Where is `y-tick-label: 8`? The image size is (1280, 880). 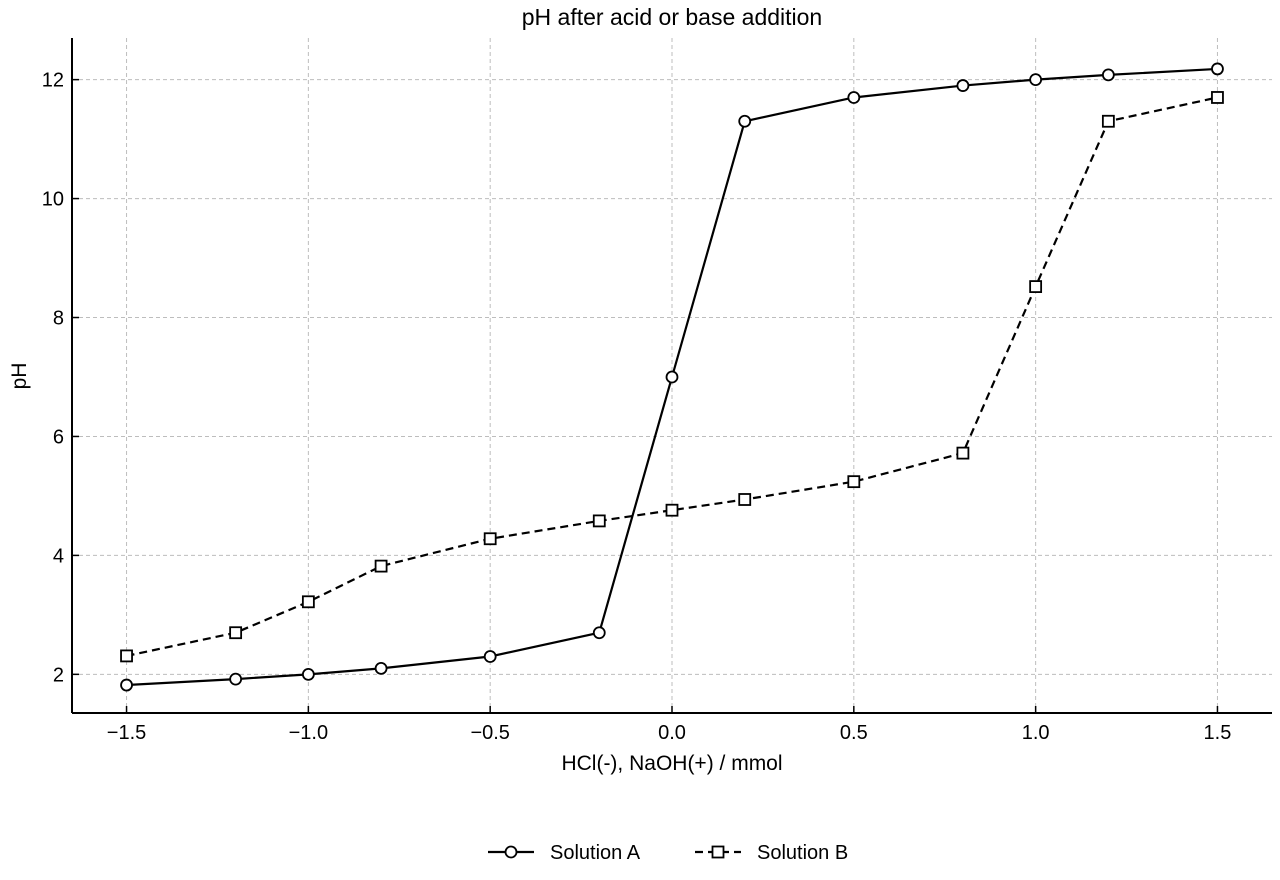 y-tick-label: 8 is located at coordinates (58, 319).